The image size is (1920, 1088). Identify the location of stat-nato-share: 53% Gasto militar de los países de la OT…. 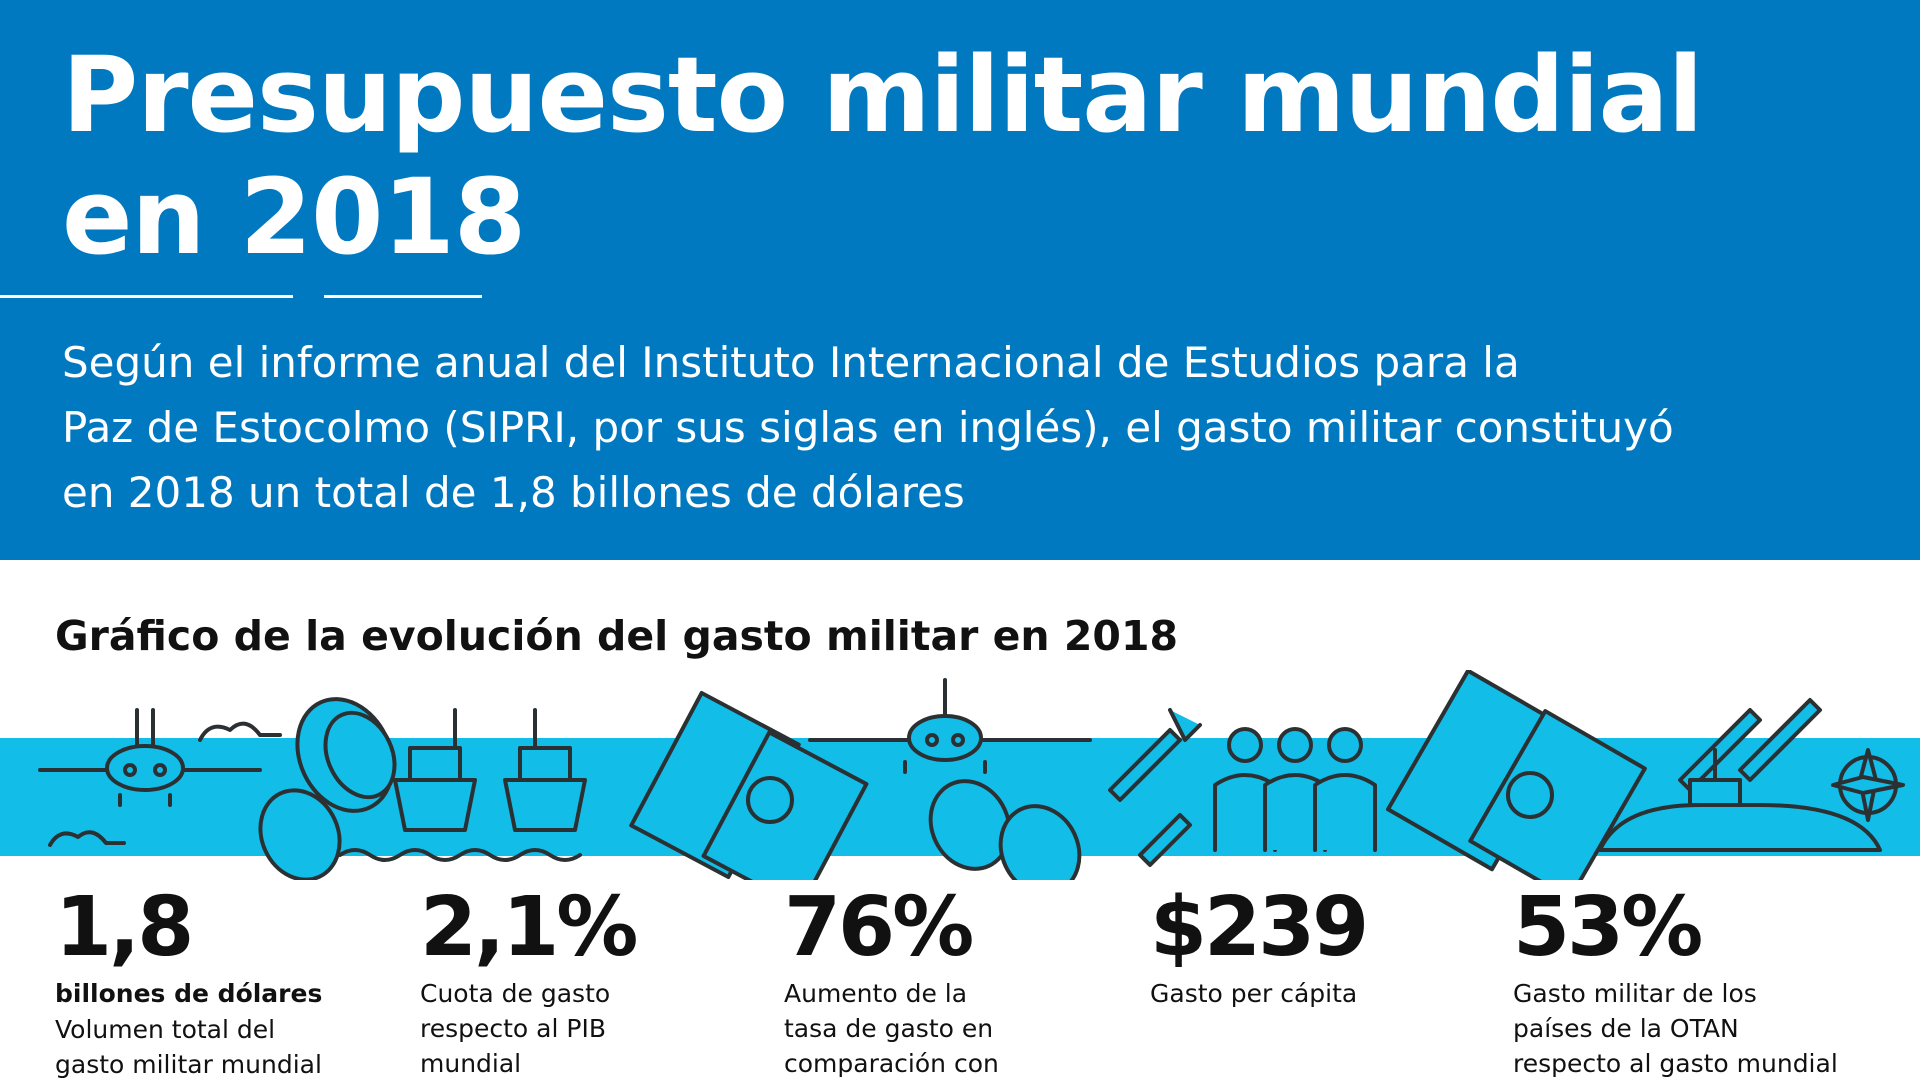
(1703, 980).